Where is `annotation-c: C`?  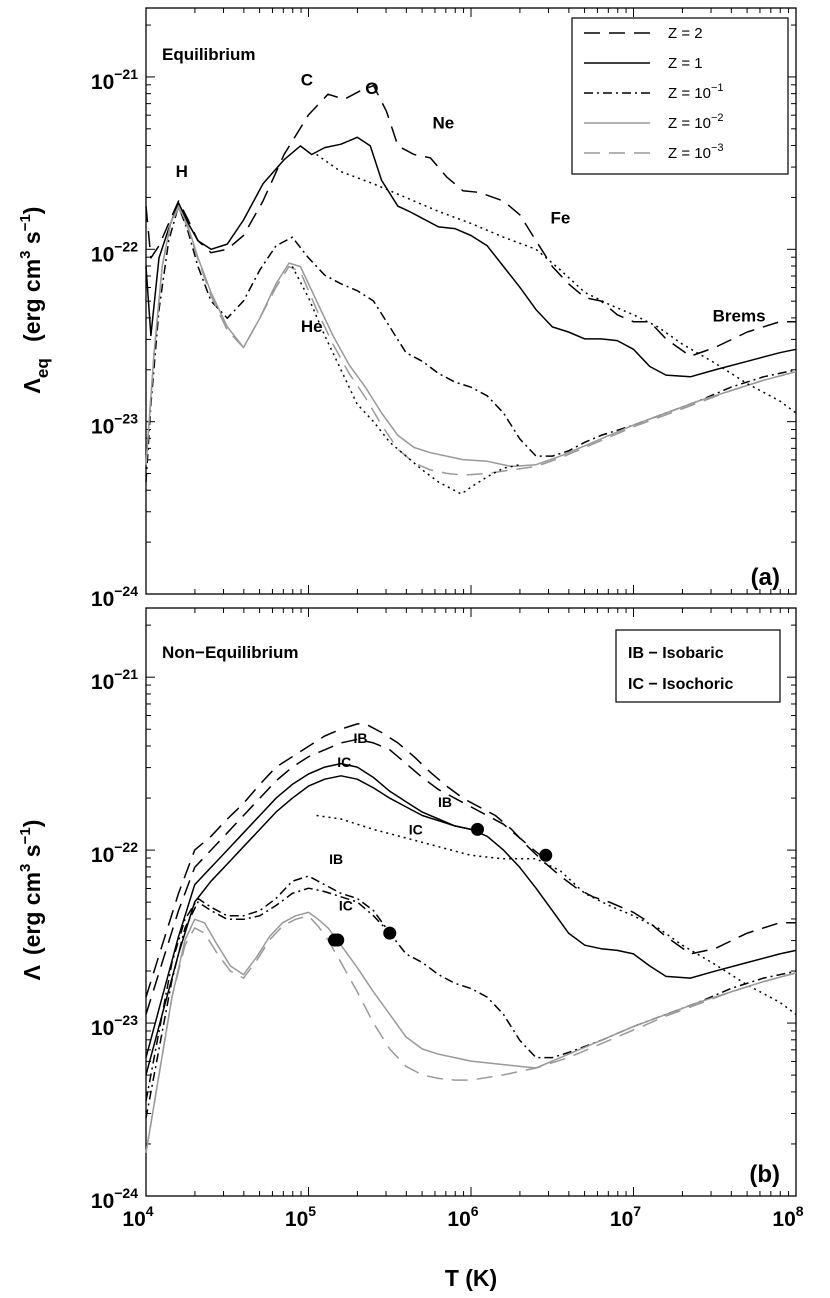
annotation-c: C is located at coordinates (307, 80).